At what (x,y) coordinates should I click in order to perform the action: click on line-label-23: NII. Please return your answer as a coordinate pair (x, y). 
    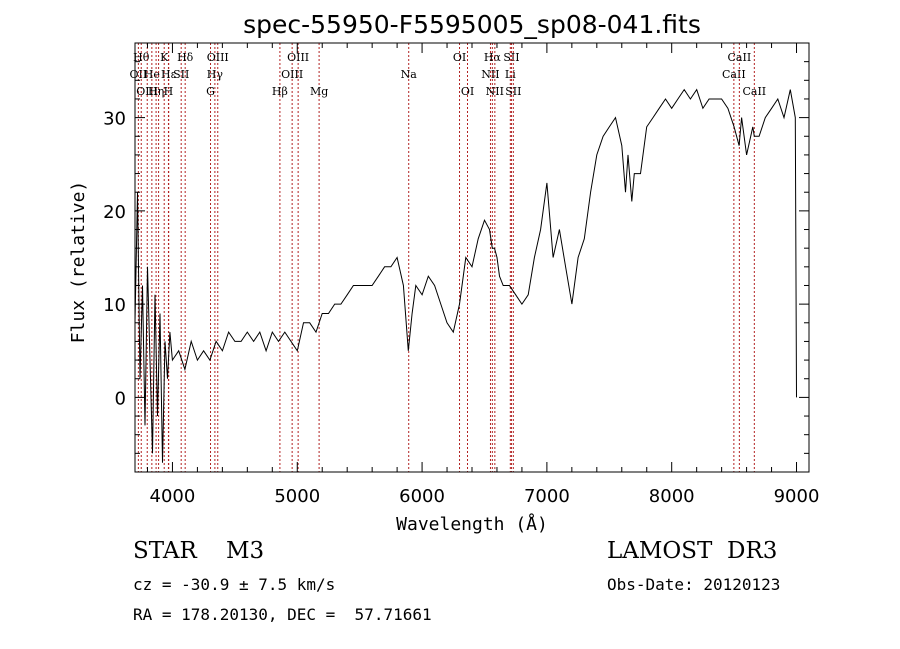
    Looking at the image, I should click on (495, 91).